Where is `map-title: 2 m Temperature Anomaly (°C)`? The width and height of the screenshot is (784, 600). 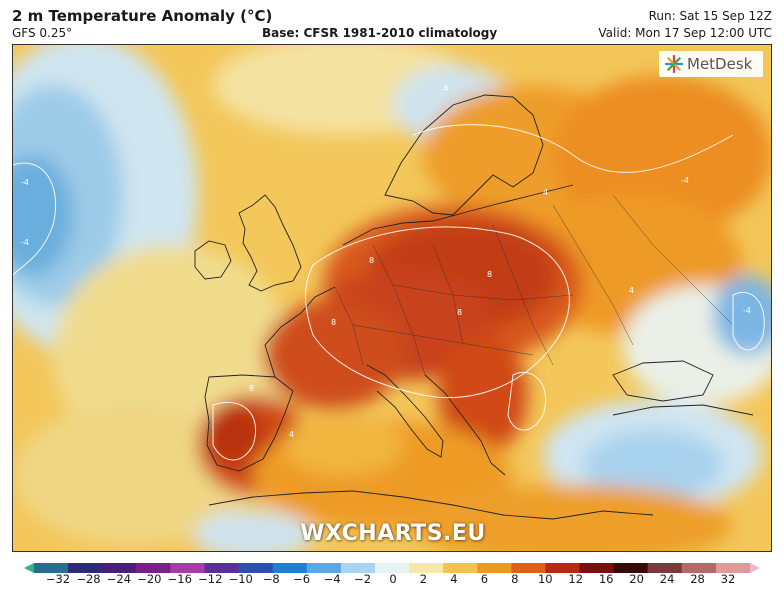
map-title: 2 m Temperature Anomaly (°C) is located at coordinates (142, 16).